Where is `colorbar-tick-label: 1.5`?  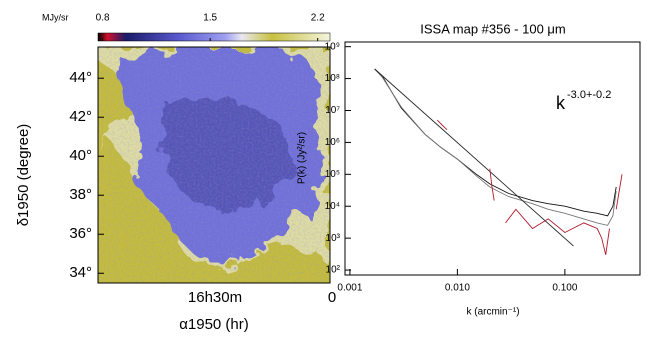
colorbar-tick-label: 1.5 is located at coordinates (210, 18).